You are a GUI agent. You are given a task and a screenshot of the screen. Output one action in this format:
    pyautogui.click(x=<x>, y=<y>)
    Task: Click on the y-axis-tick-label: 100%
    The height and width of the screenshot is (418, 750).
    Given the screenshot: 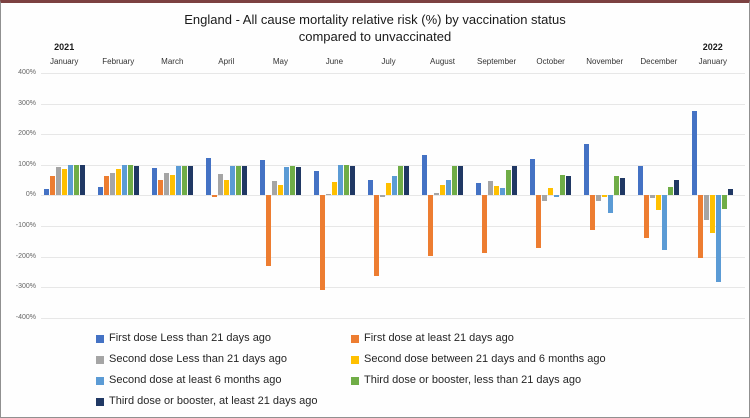 What is the action you would take?
    pyautogui.click(x=27, y=164)
    